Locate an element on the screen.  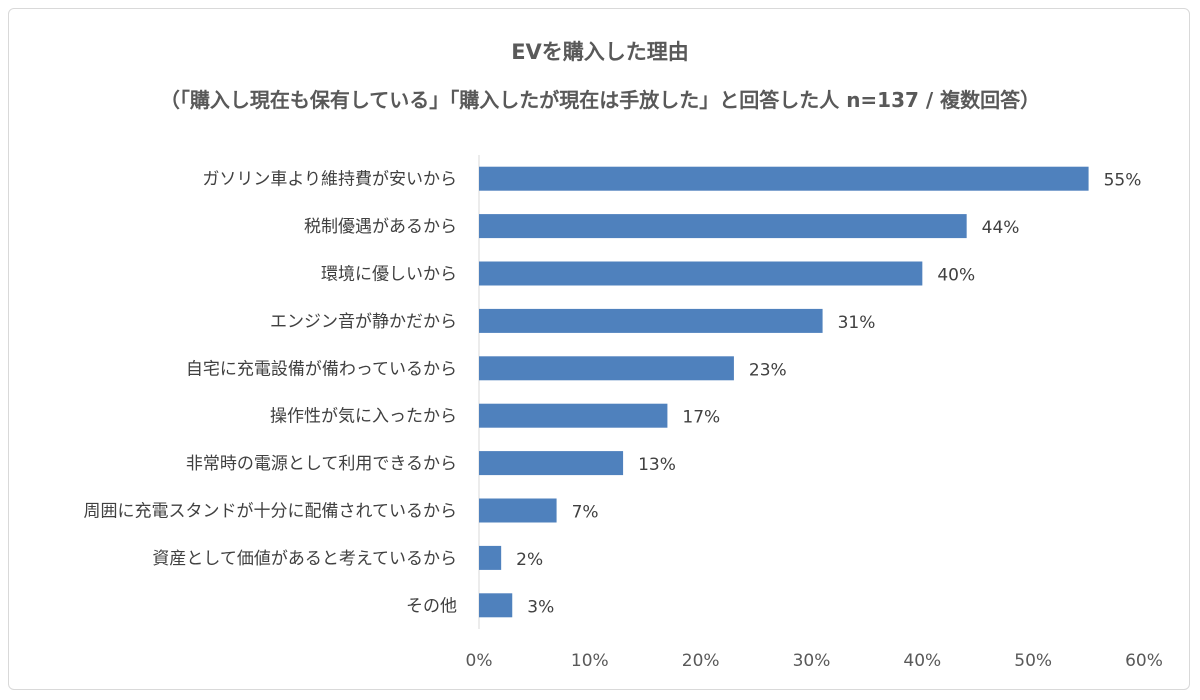
x-tick-label: 40% is located at coordinates (922, 661).